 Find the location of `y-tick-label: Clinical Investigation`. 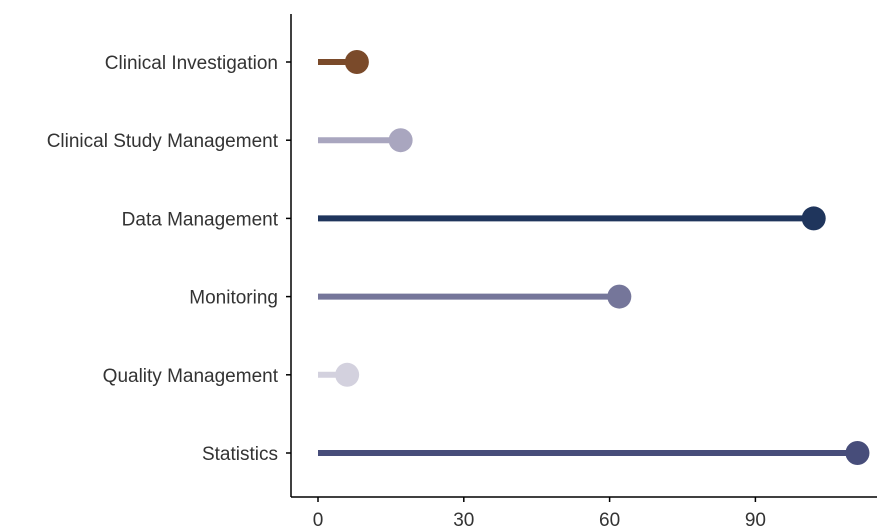

y-tick-label: Clinical Investigation is located at coordinates (191, 63).